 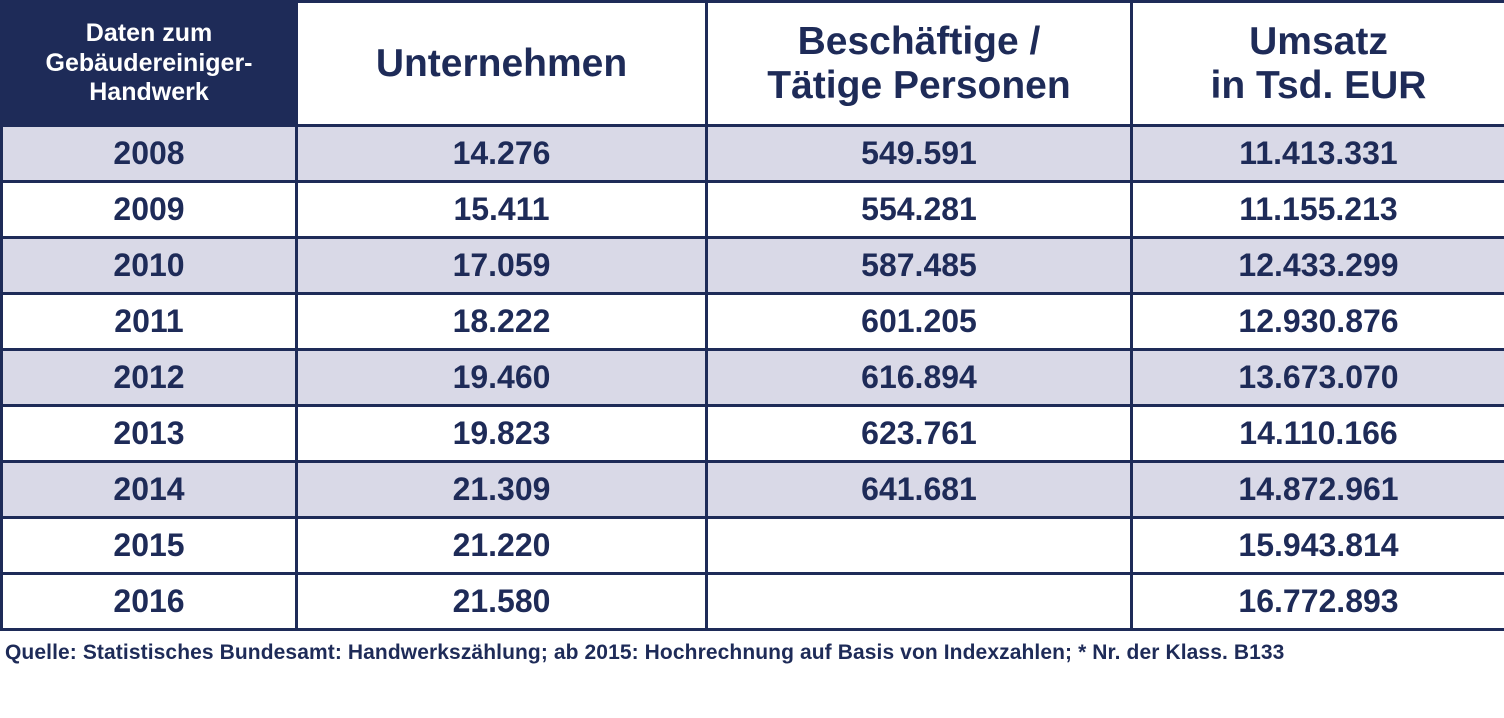 I want to click on unternehmen-cell: 19.460, so click(x=501, y=377).